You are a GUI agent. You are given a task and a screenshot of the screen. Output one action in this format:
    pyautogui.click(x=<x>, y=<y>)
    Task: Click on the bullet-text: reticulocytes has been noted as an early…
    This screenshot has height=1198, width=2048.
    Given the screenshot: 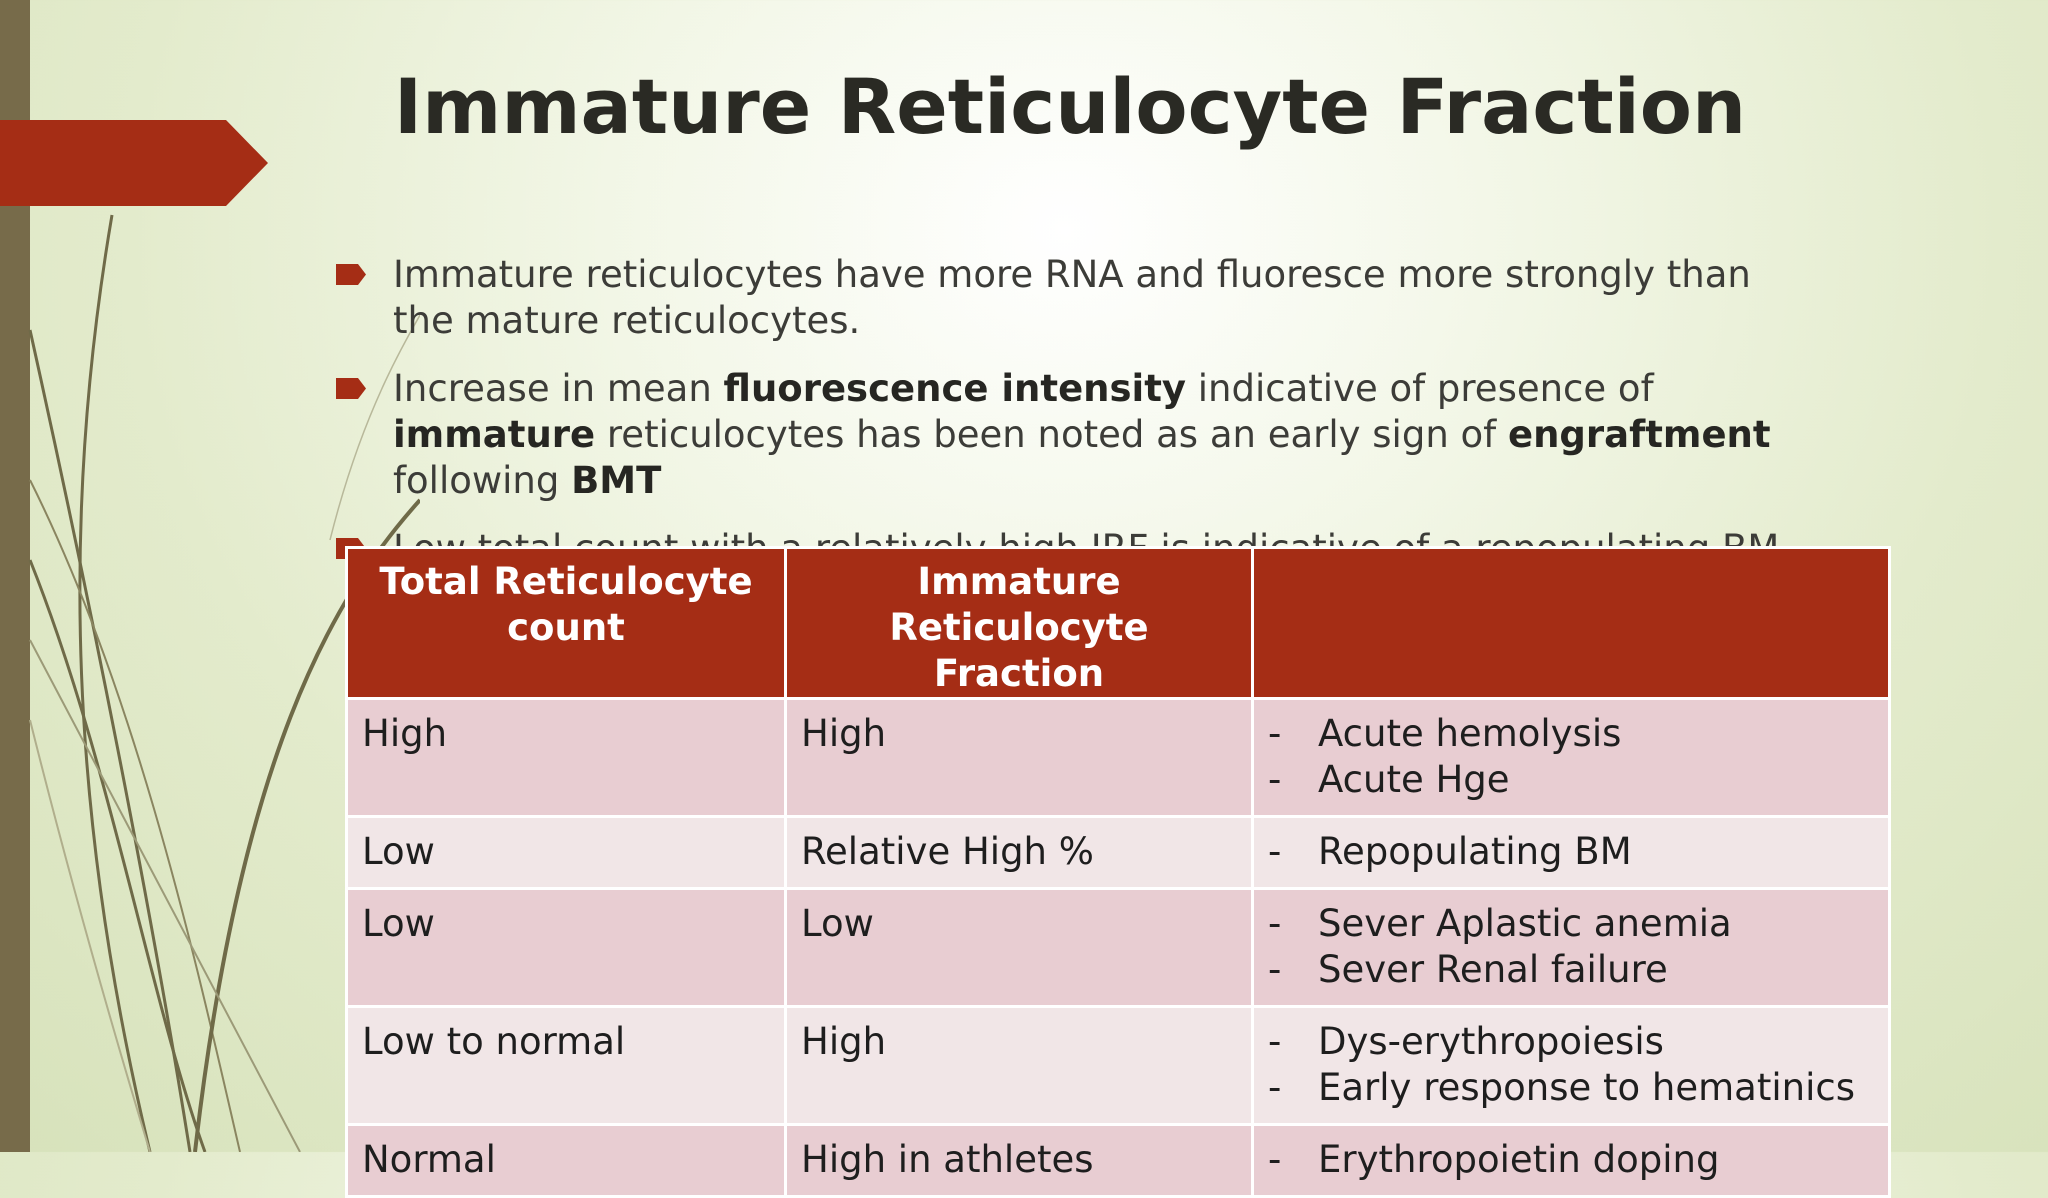 What is the action you would take?
    pyautogui.click(x=1051, y=434)
    